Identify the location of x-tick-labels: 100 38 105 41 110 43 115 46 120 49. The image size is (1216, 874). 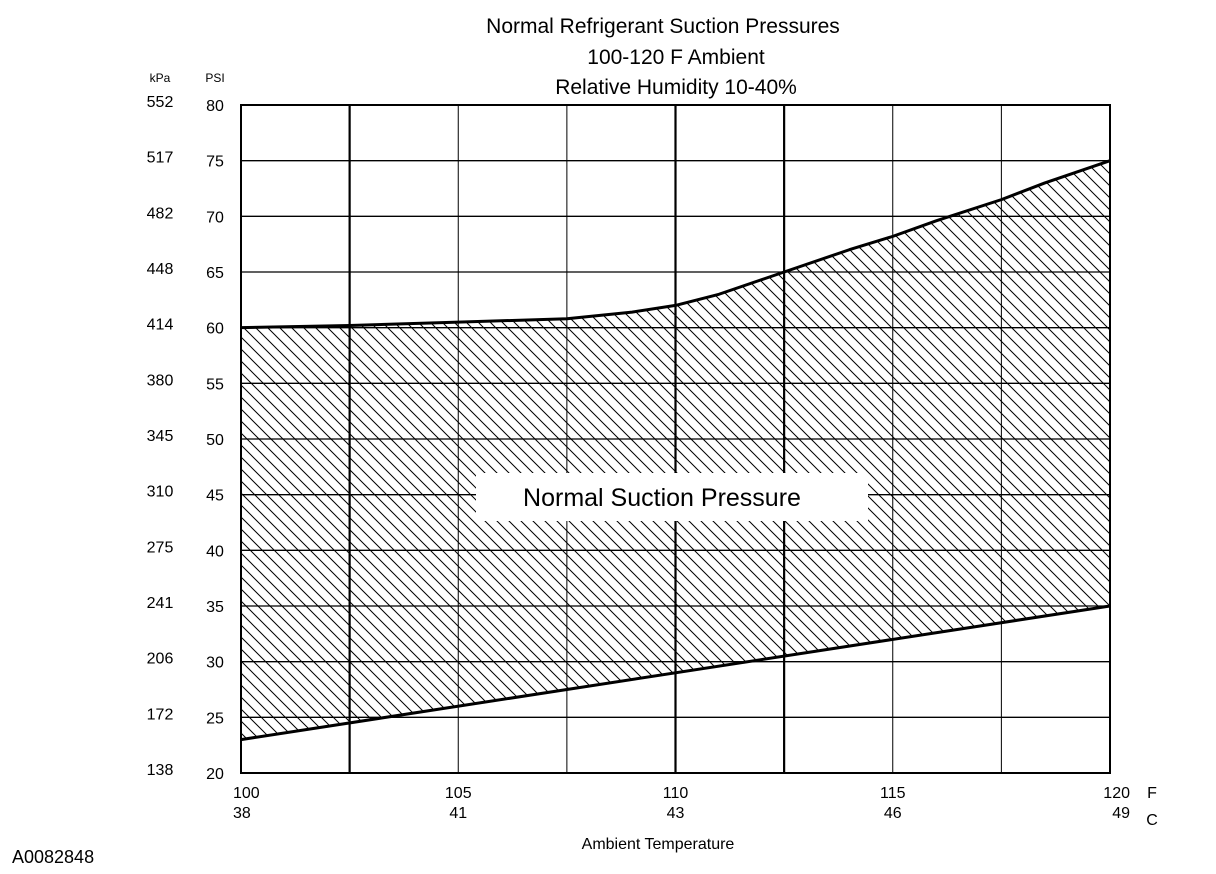
(681, 803).